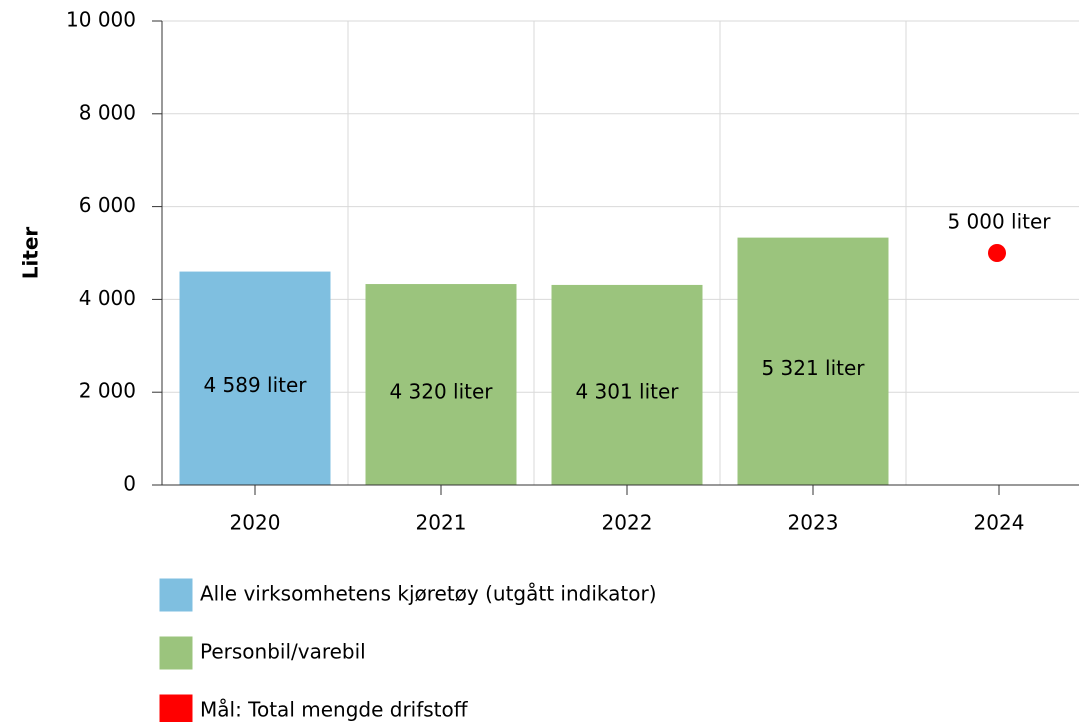 This screenshot has height=722, width=1079. I want to click on x-tick-label: 2024, so click(999, 523).